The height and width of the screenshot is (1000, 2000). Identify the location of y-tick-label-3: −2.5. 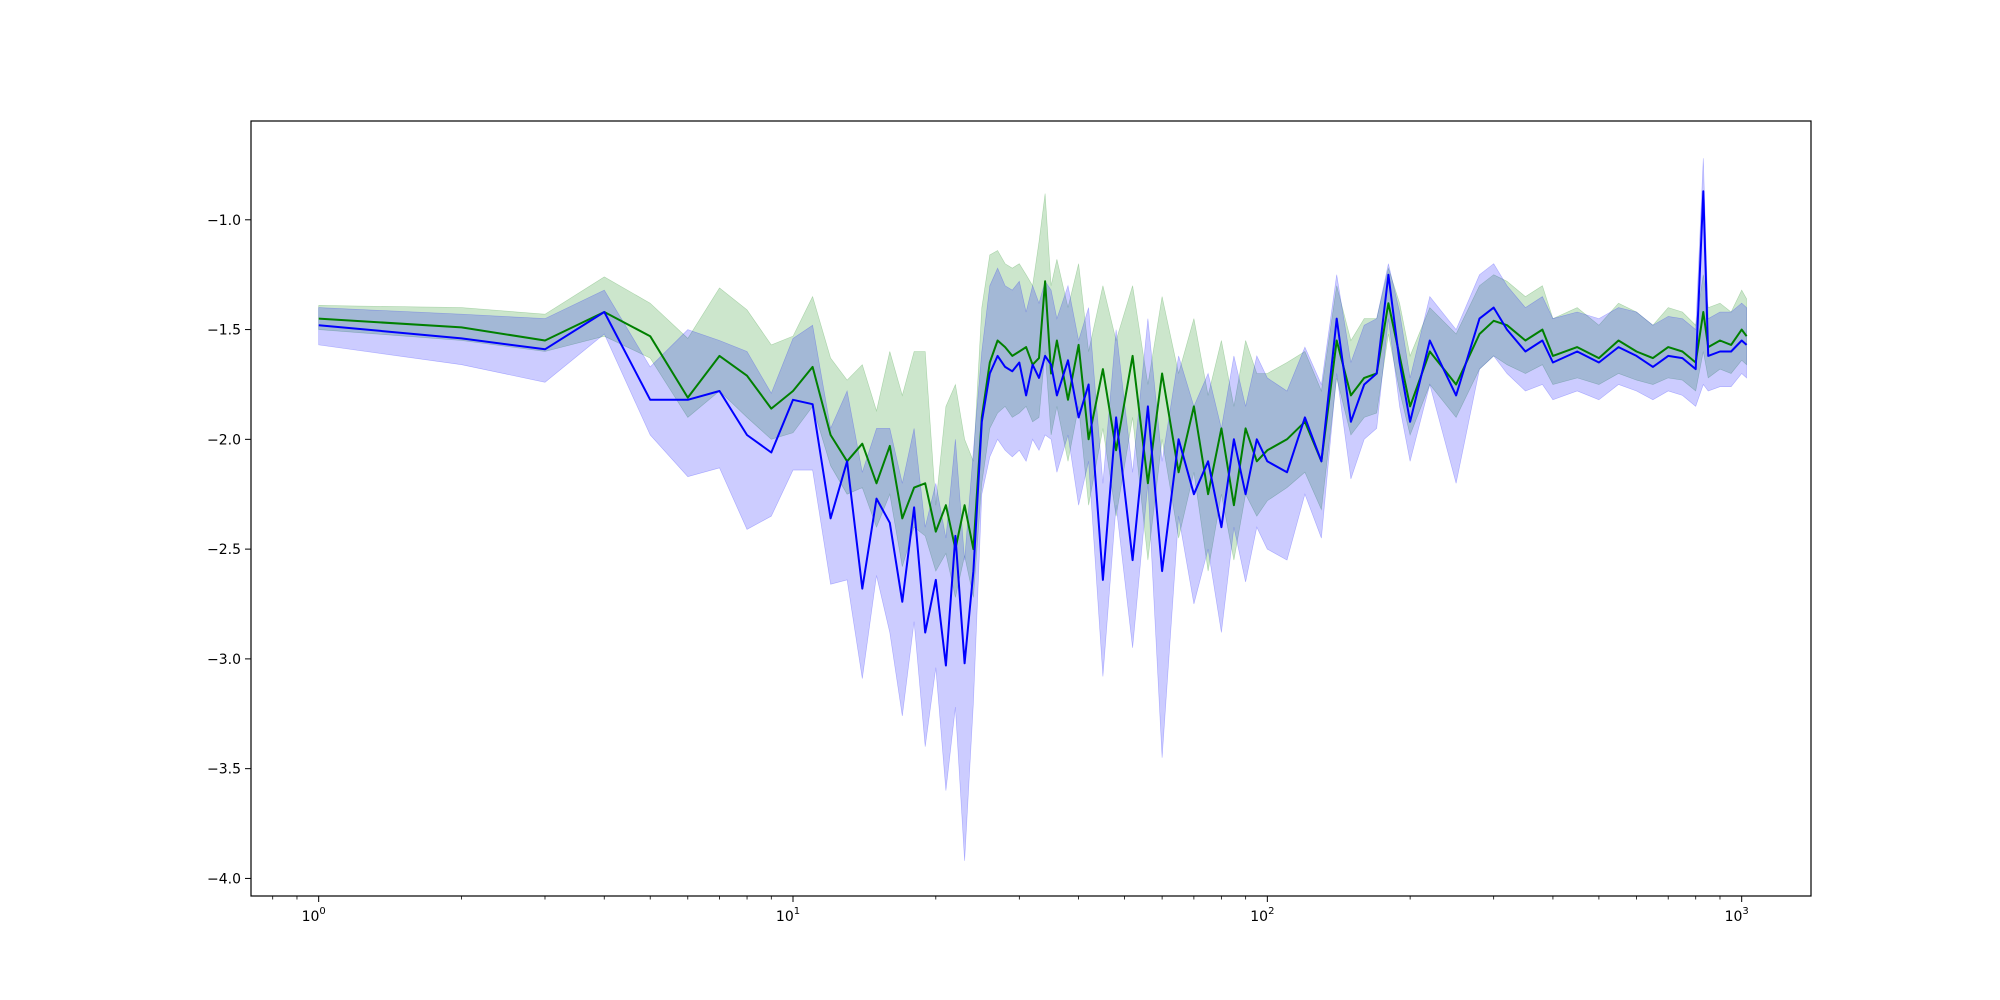
(224, 550).